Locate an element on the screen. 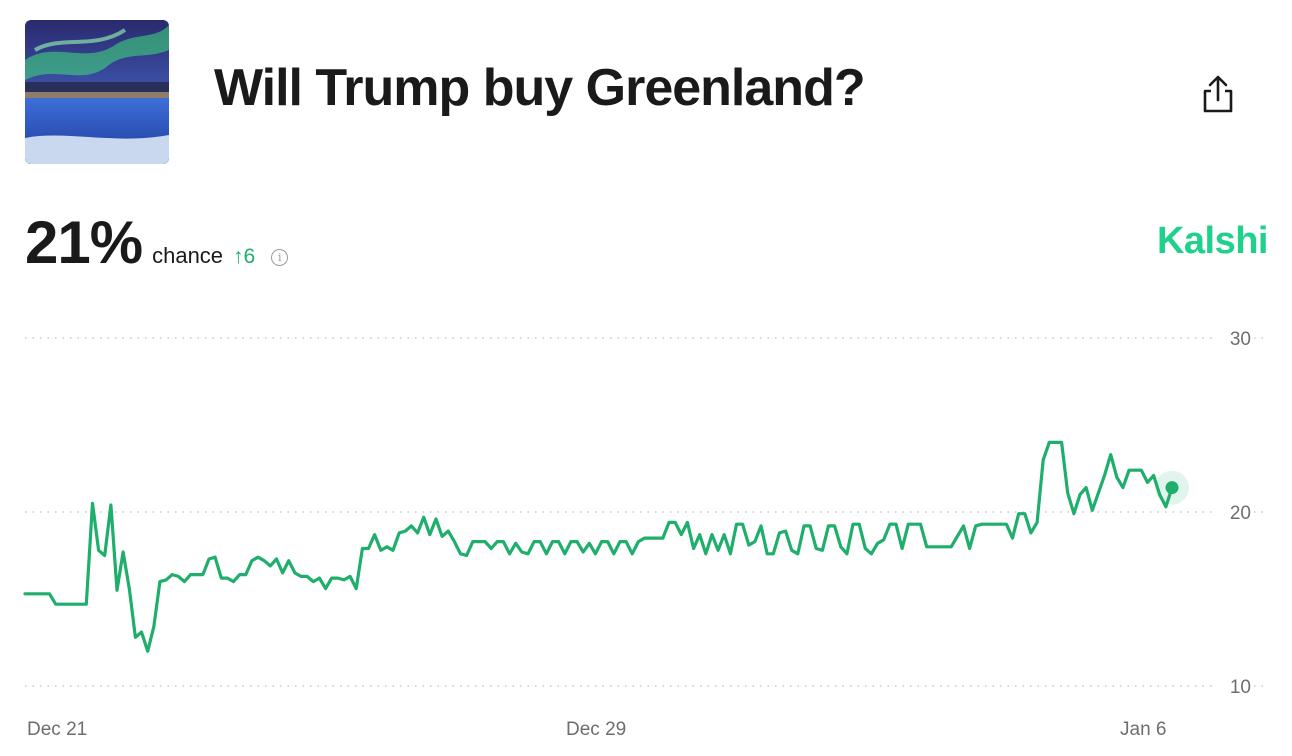 The width and height of the screenshot is (1292, 756). x-tick-label: Dec 29 is located at coordinates (596, 729).